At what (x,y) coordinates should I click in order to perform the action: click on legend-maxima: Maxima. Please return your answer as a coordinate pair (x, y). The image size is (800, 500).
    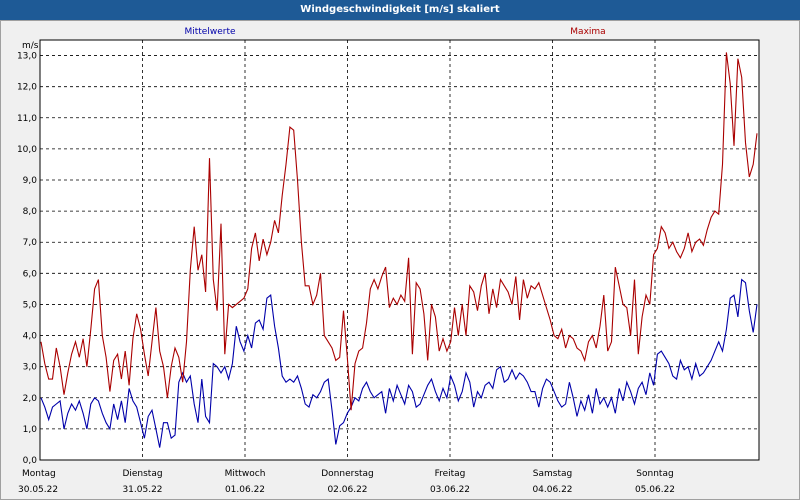
    Looking at the image, I should click on (587, 32).